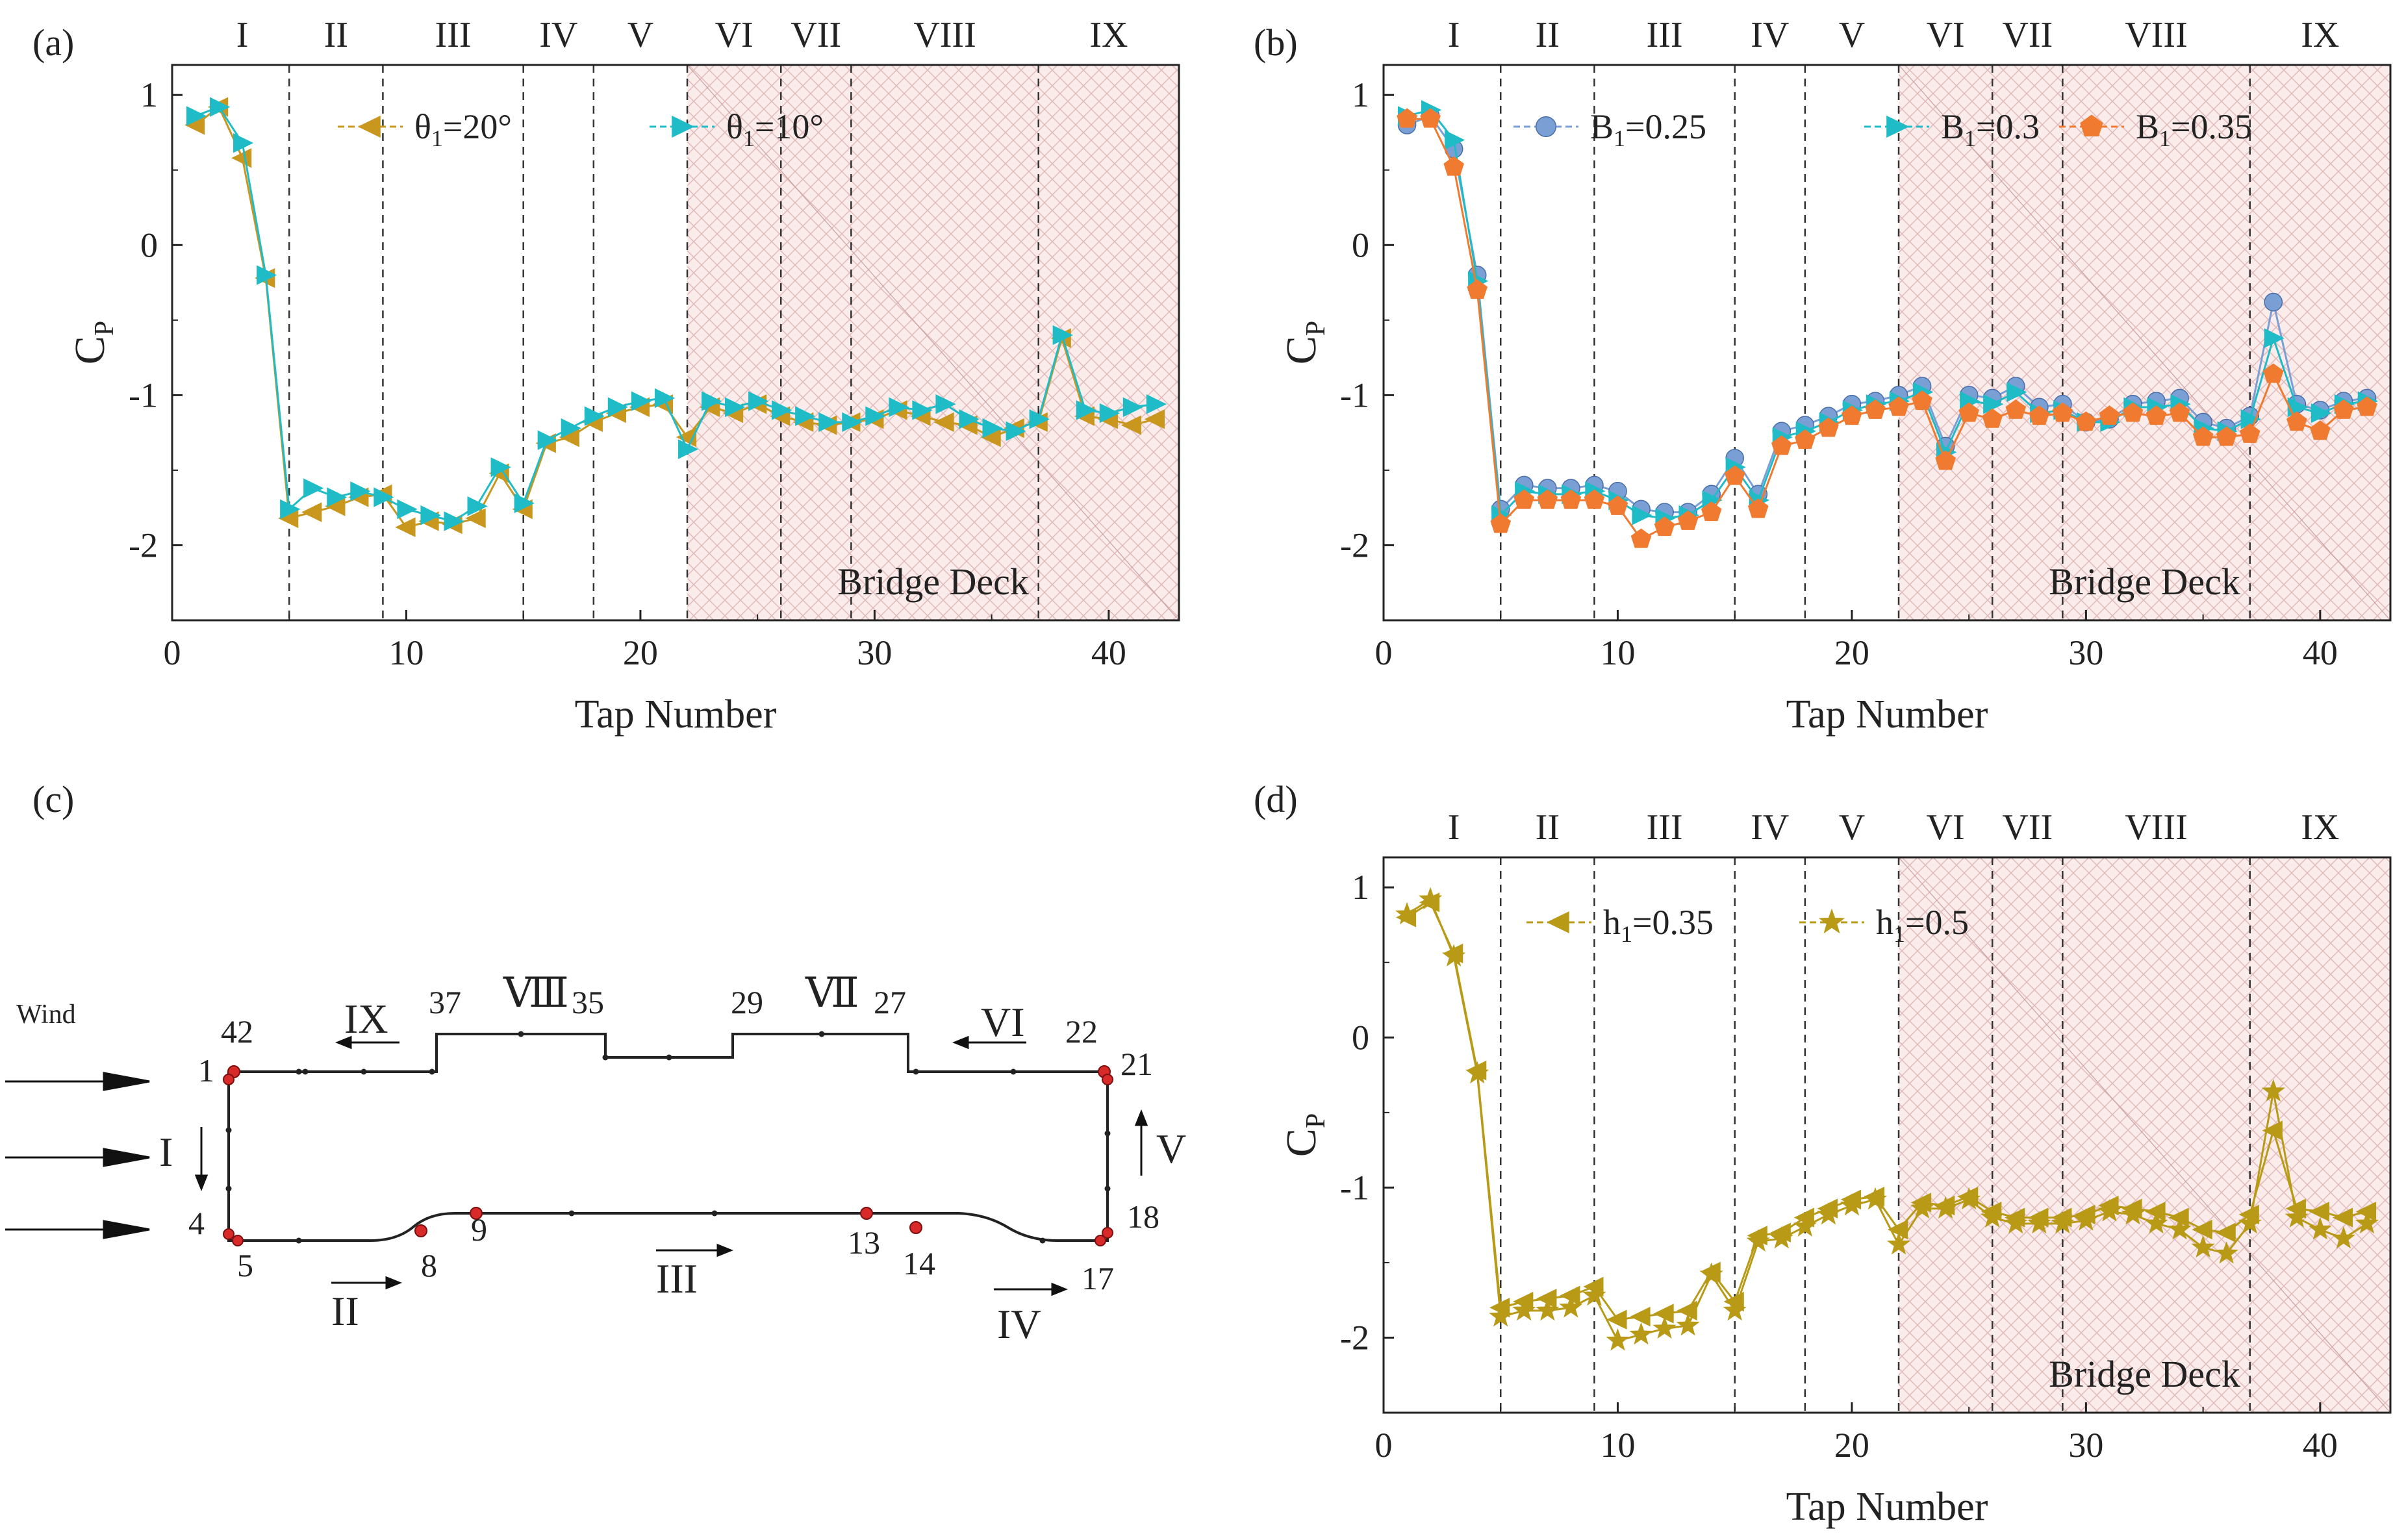 Image resolution: width=2393 pixels, height=1540 pixels. What do you see at coordinates (749, 138) in the screenshot?
I see `legend-label-subscript: 1` at bounding box center [749, 138].